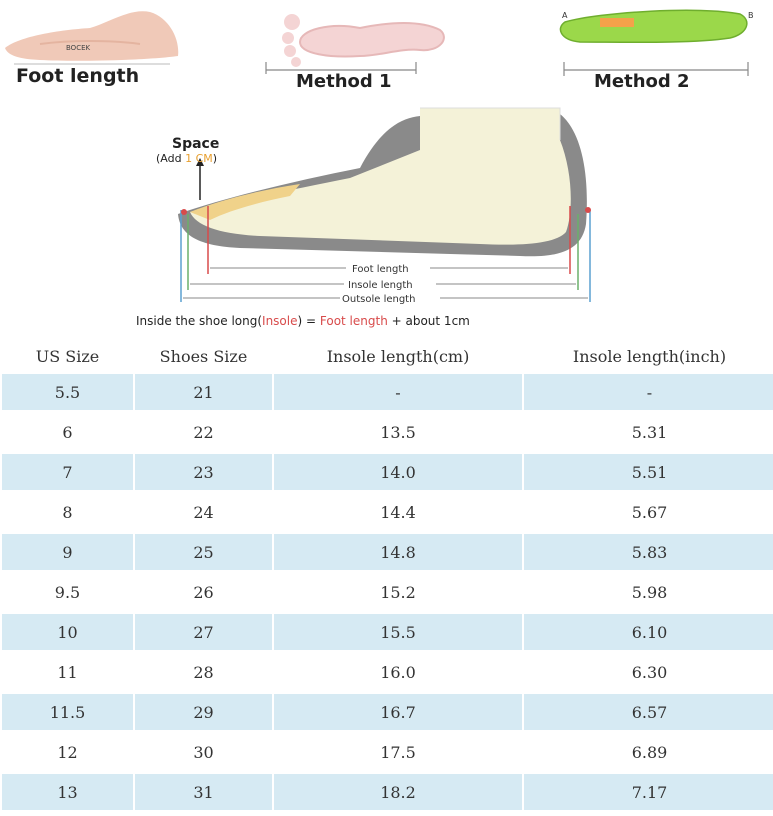  I want to click on cell-insole-cm: 13.5, so click(398, 434).